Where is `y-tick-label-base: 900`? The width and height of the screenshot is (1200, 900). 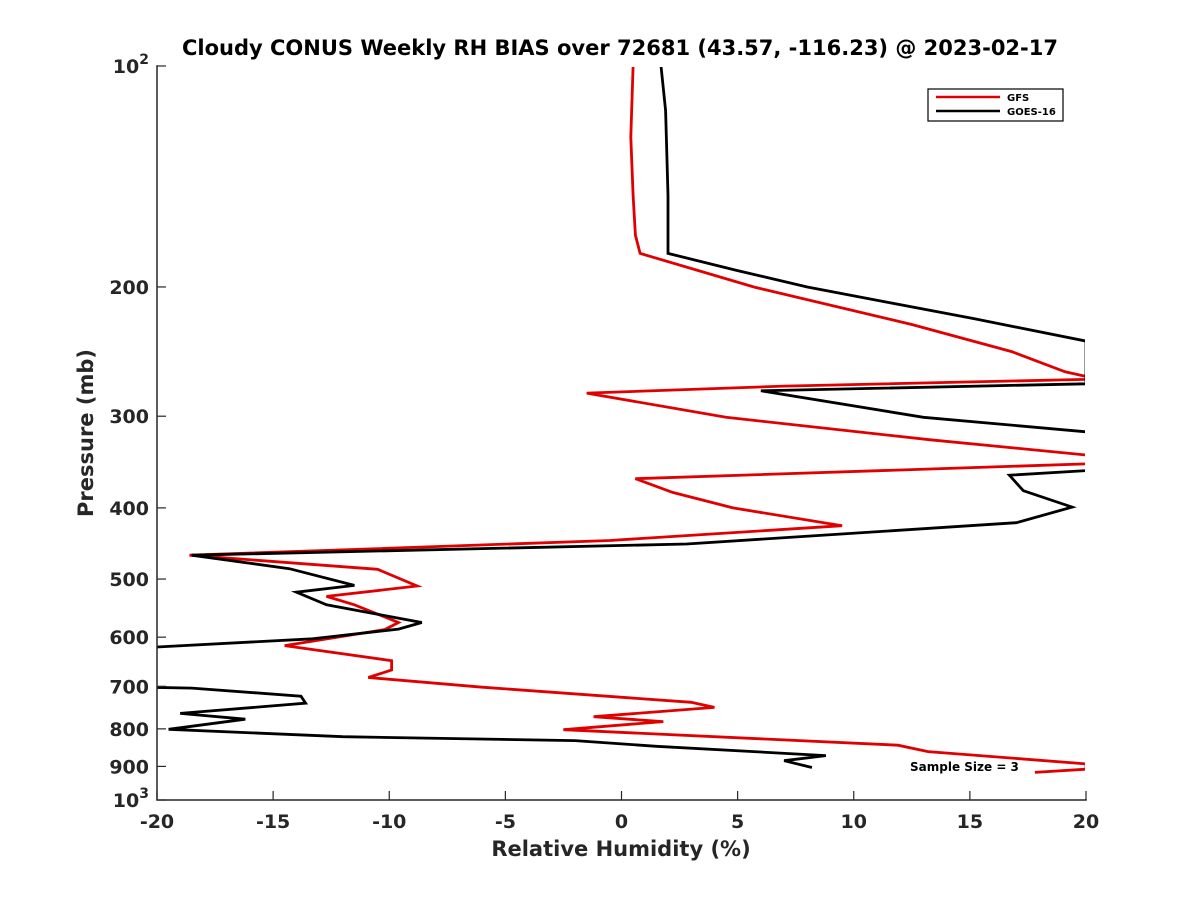
y-tick-label-base: 900 is located at coordinates (129, 767).